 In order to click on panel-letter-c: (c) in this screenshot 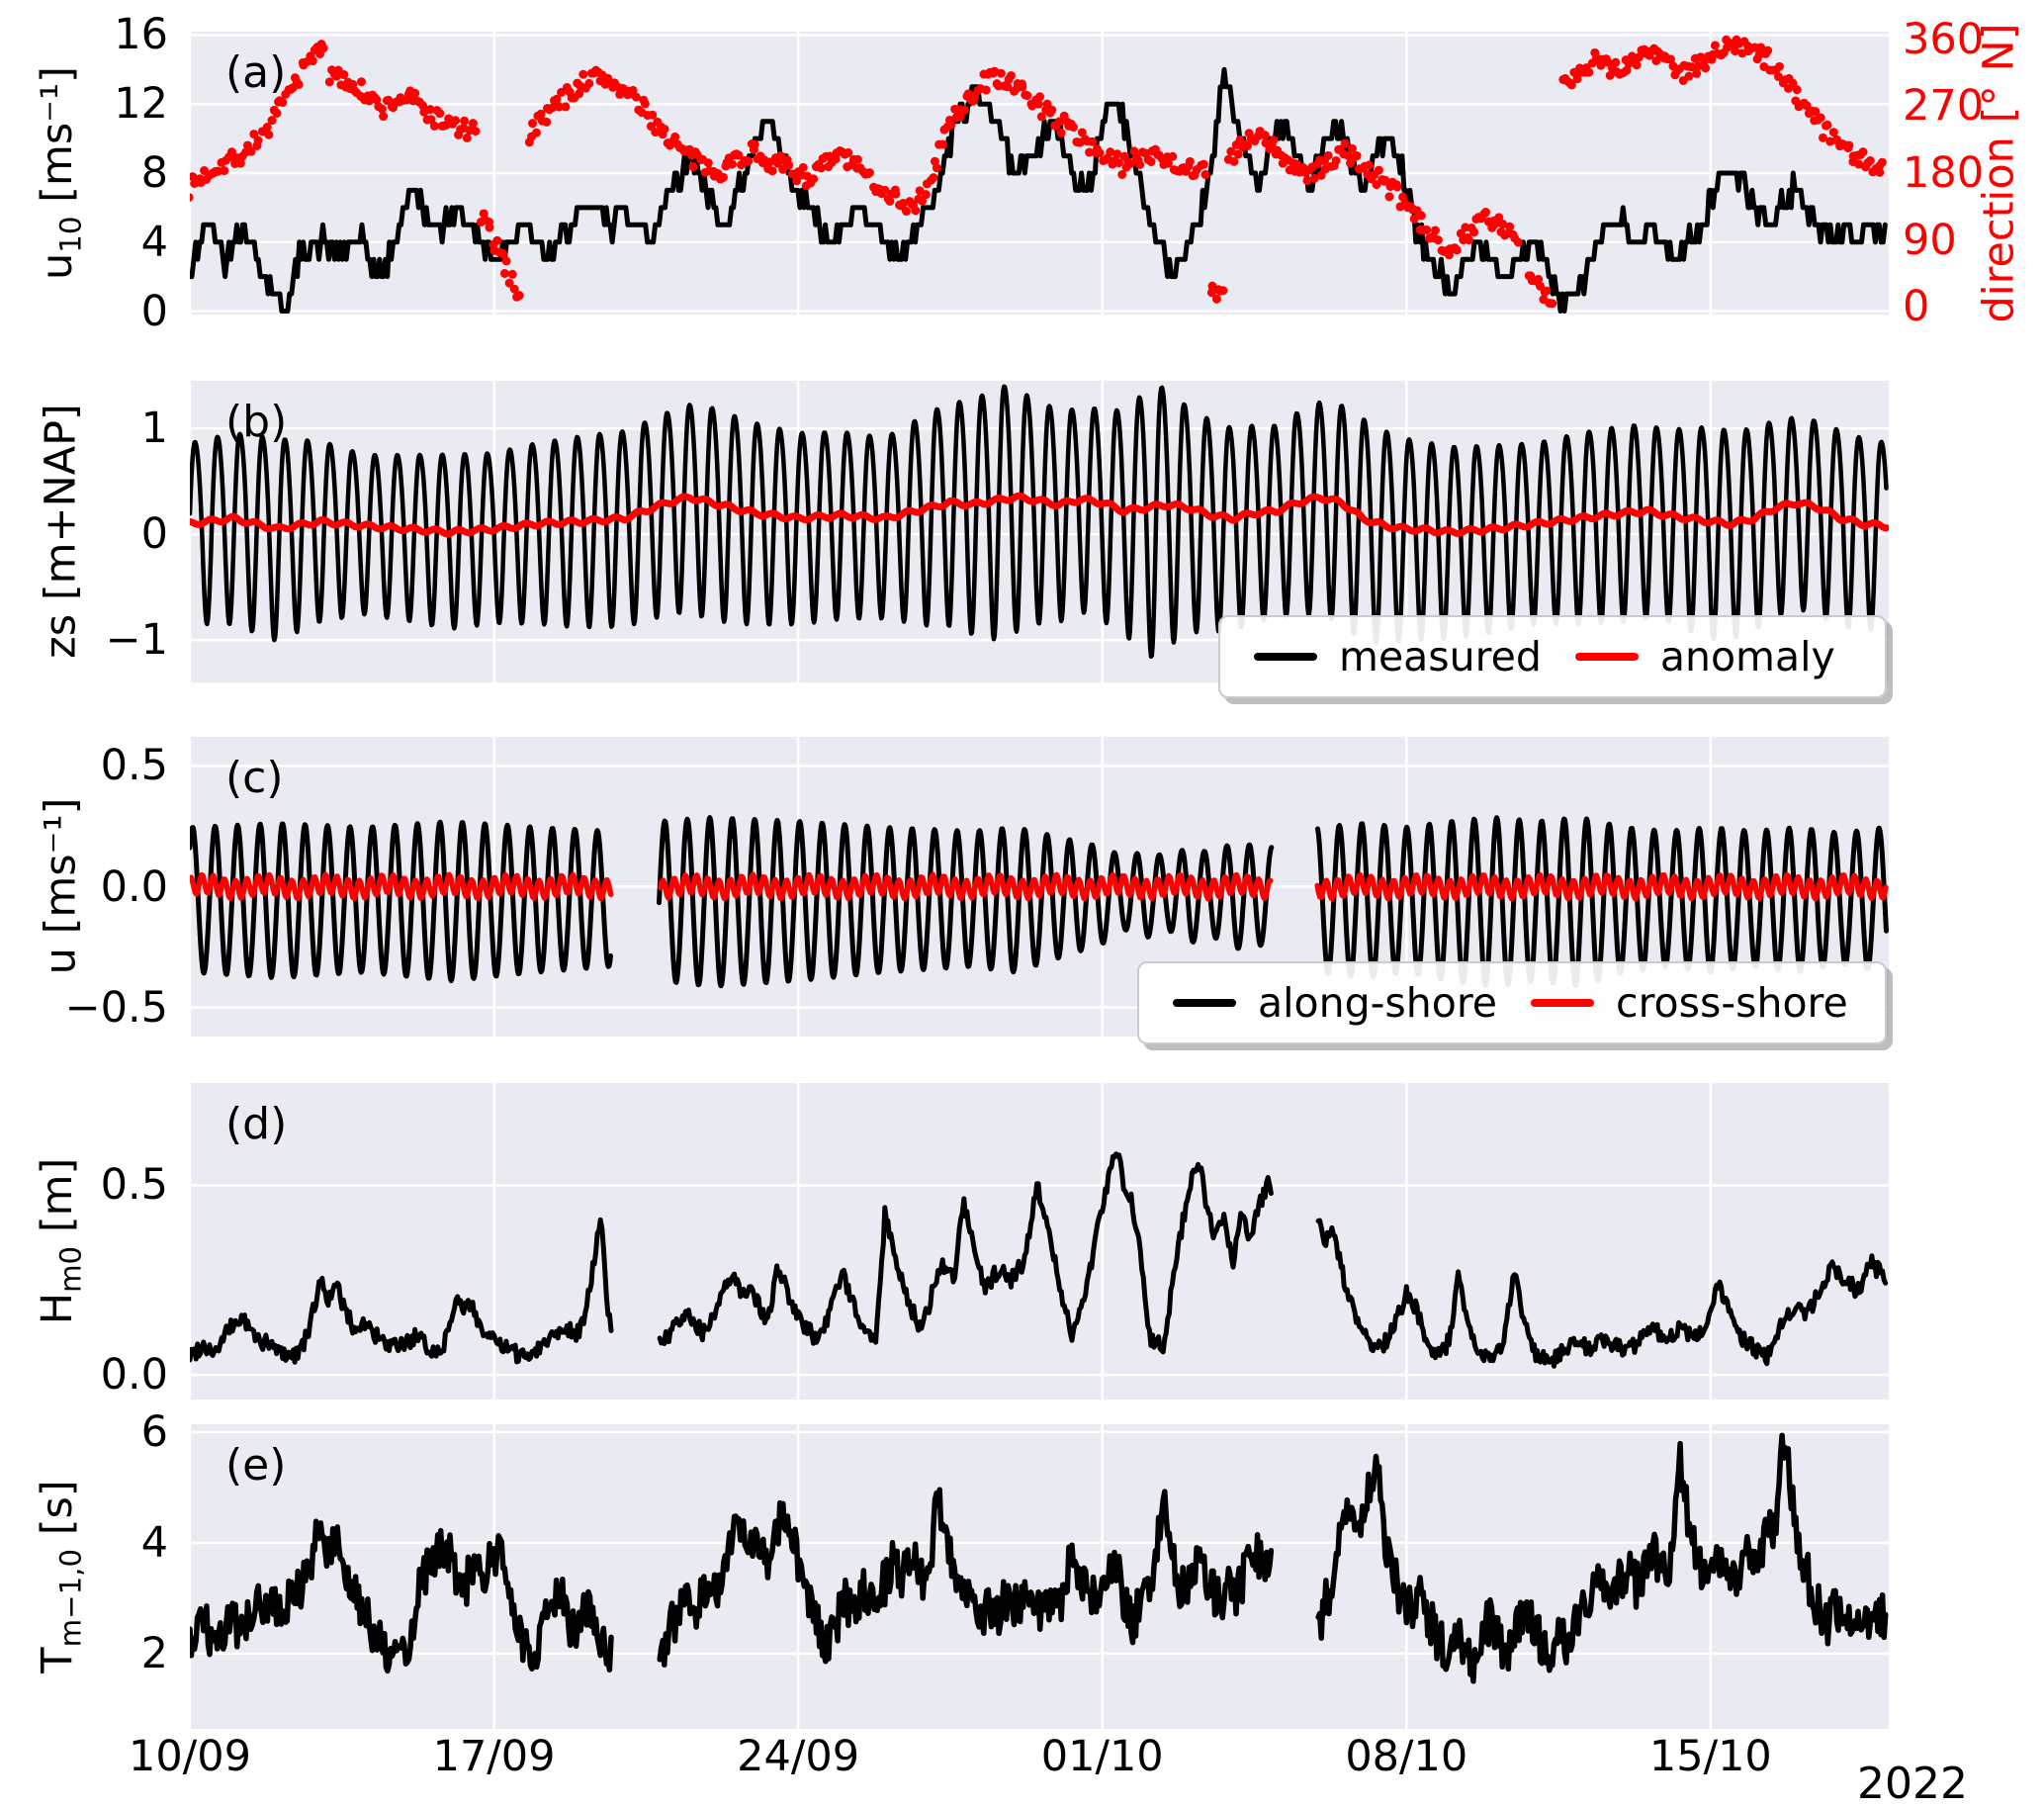, I will do `click(254, 778)`.